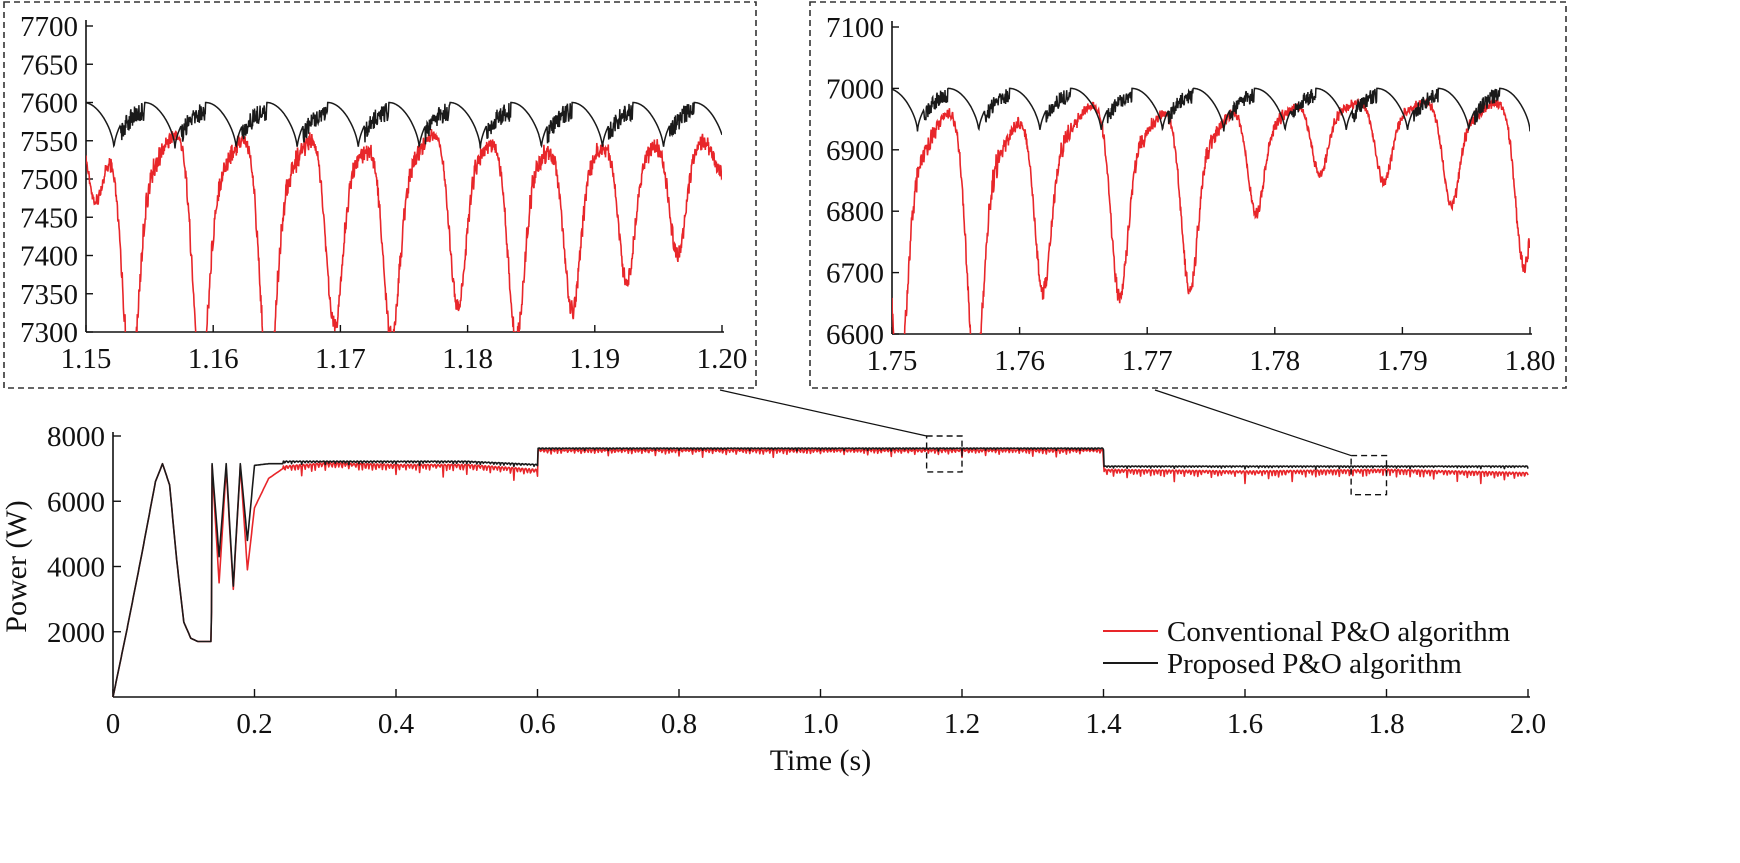  Describe the element at coordinates (820, 760) in the screenshot. I see `x-axis-title: Time (s)` at that location.